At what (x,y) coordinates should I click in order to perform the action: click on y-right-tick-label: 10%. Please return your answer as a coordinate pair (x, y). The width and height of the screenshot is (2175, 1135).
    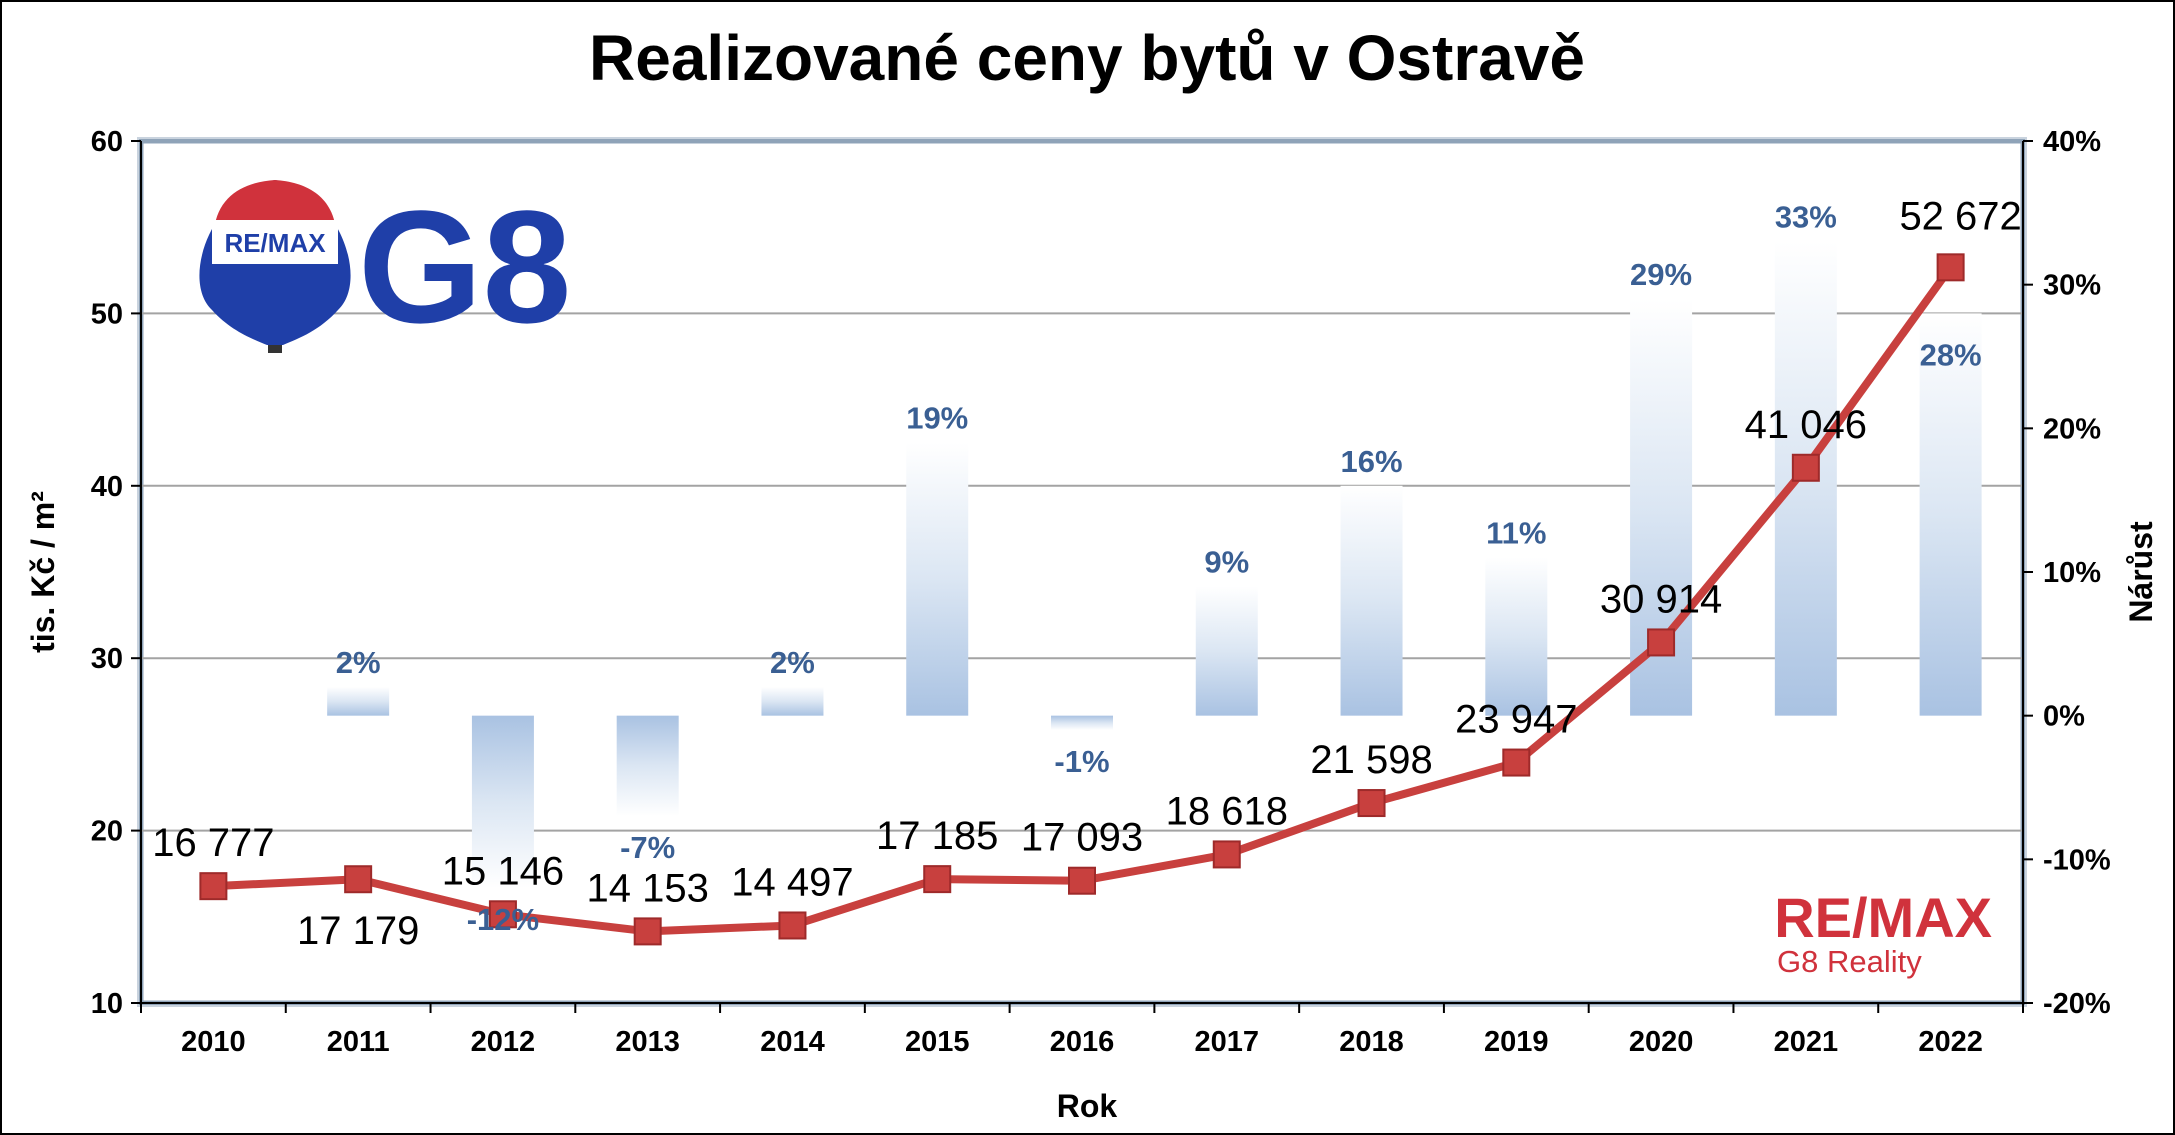
    Looking at the image, I should click on (2072, 573).